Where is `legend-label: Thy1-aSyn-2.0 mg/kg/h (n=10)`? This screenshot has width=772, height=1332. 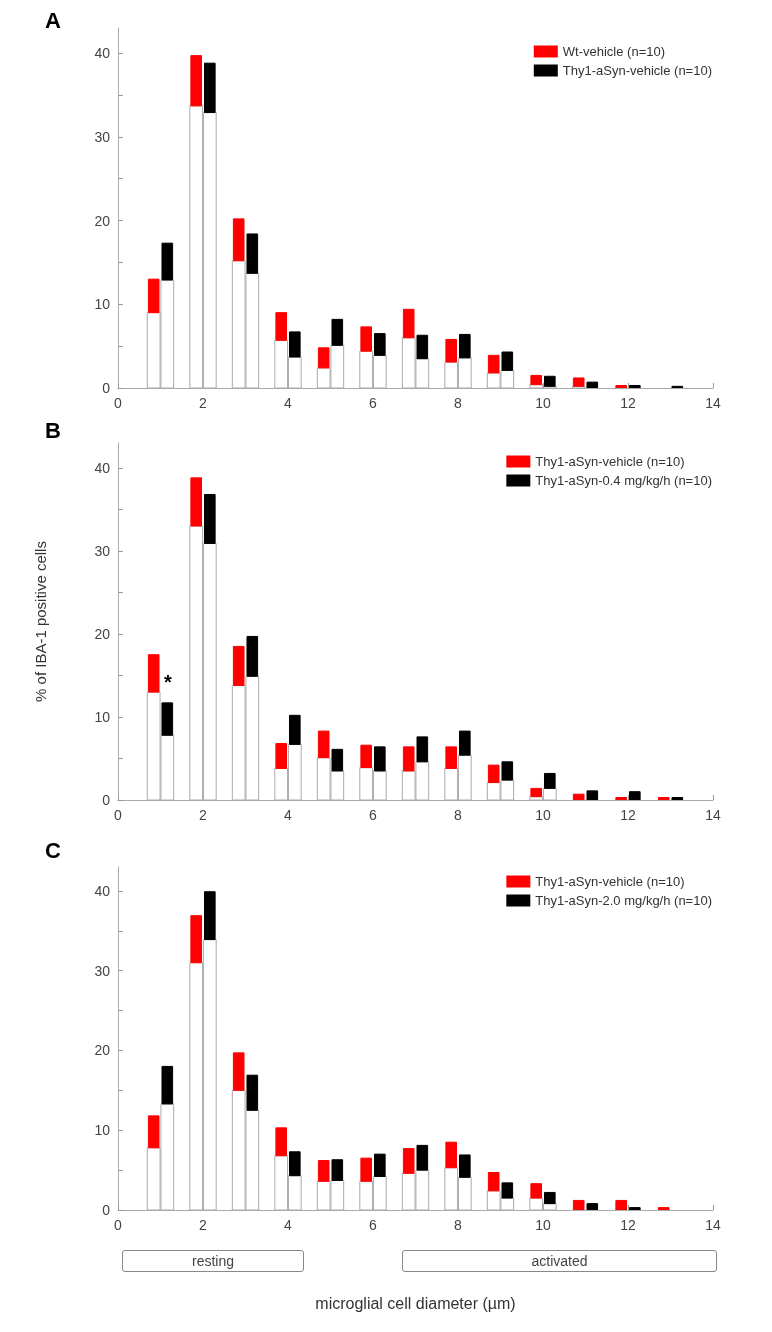 legend-label: Thy1-aSyn-2.0 mg/kg/h (n=10) is located at coordinates (623, 900).